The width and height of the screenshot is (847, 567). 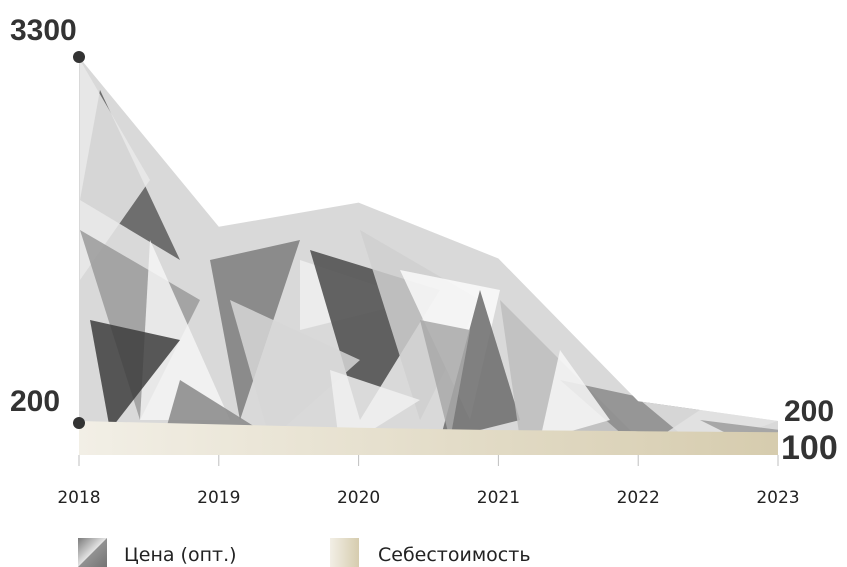 What do you see at coordinates (358, 498) in the screenshot?
I see `x-tick-label: 2020` at bounding box center [358, 498].